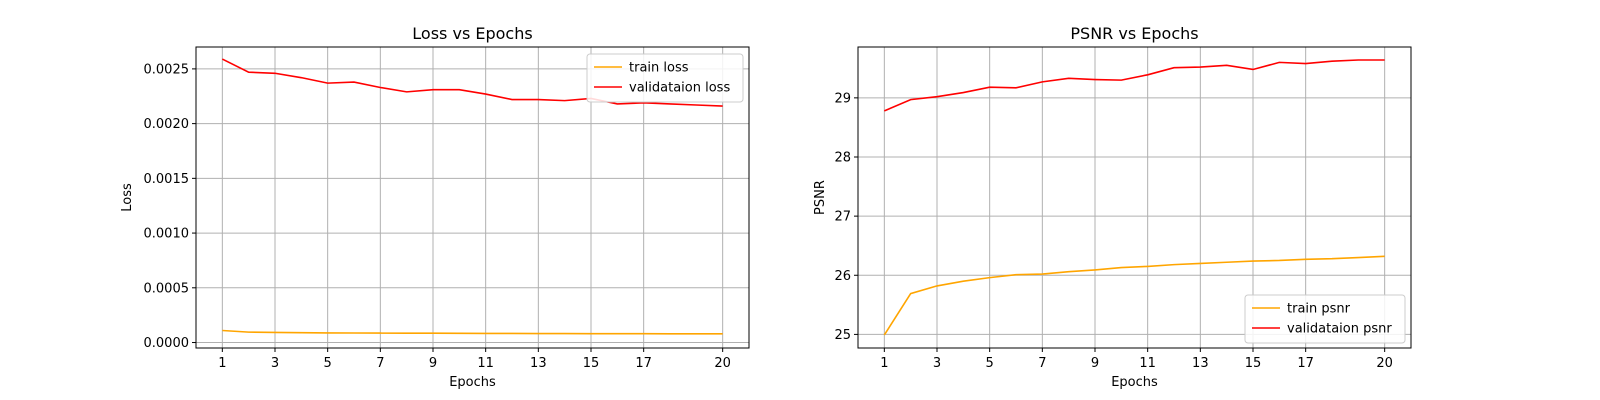  I want to click on psnr-x-axis-label: Epochs, so click(1134, 382).